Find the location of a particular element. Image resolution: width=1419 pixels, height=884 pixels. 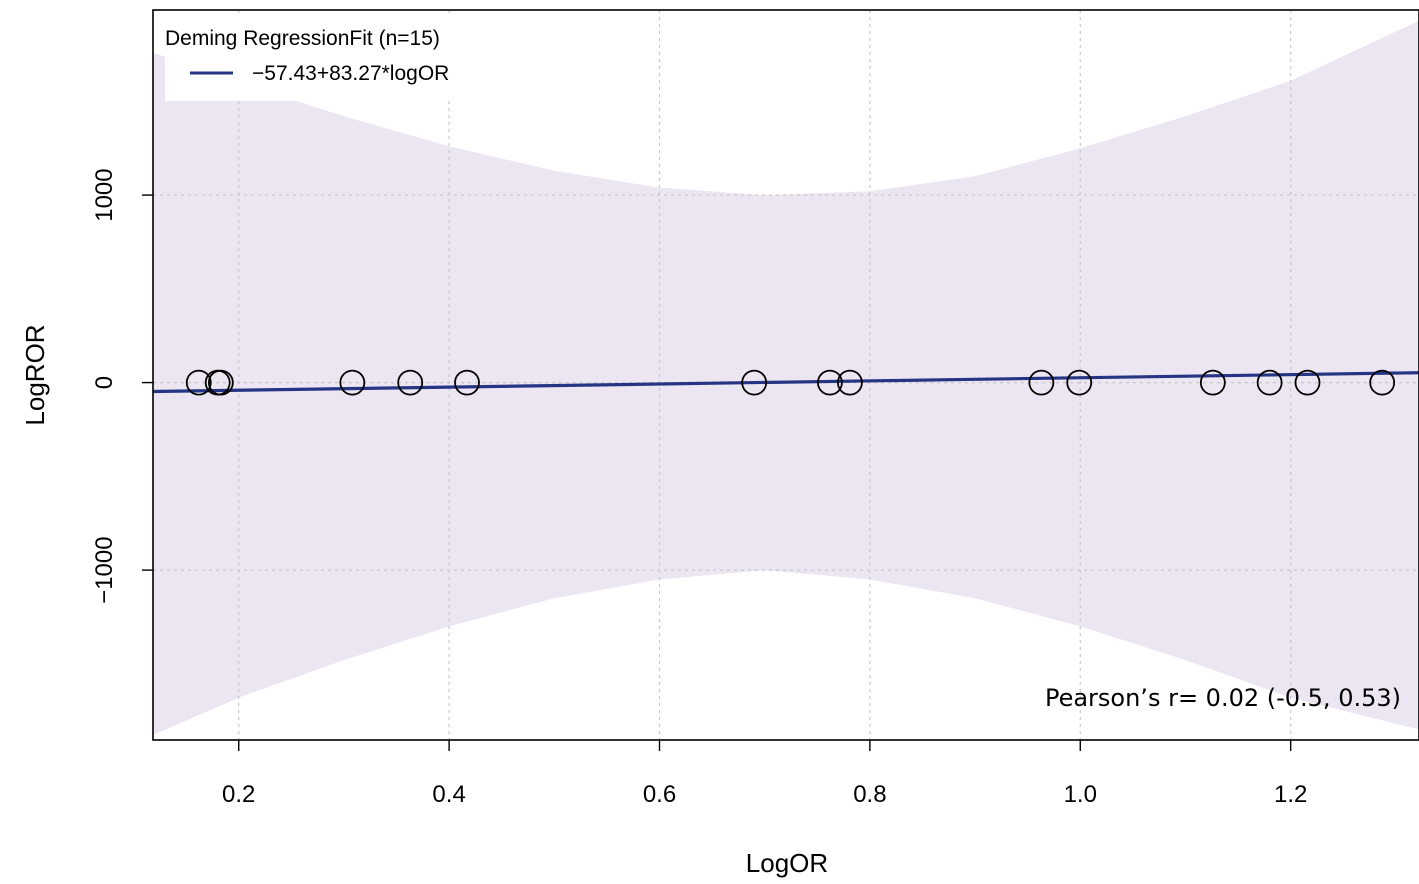

regression-line is located at coordinates (786, 382).